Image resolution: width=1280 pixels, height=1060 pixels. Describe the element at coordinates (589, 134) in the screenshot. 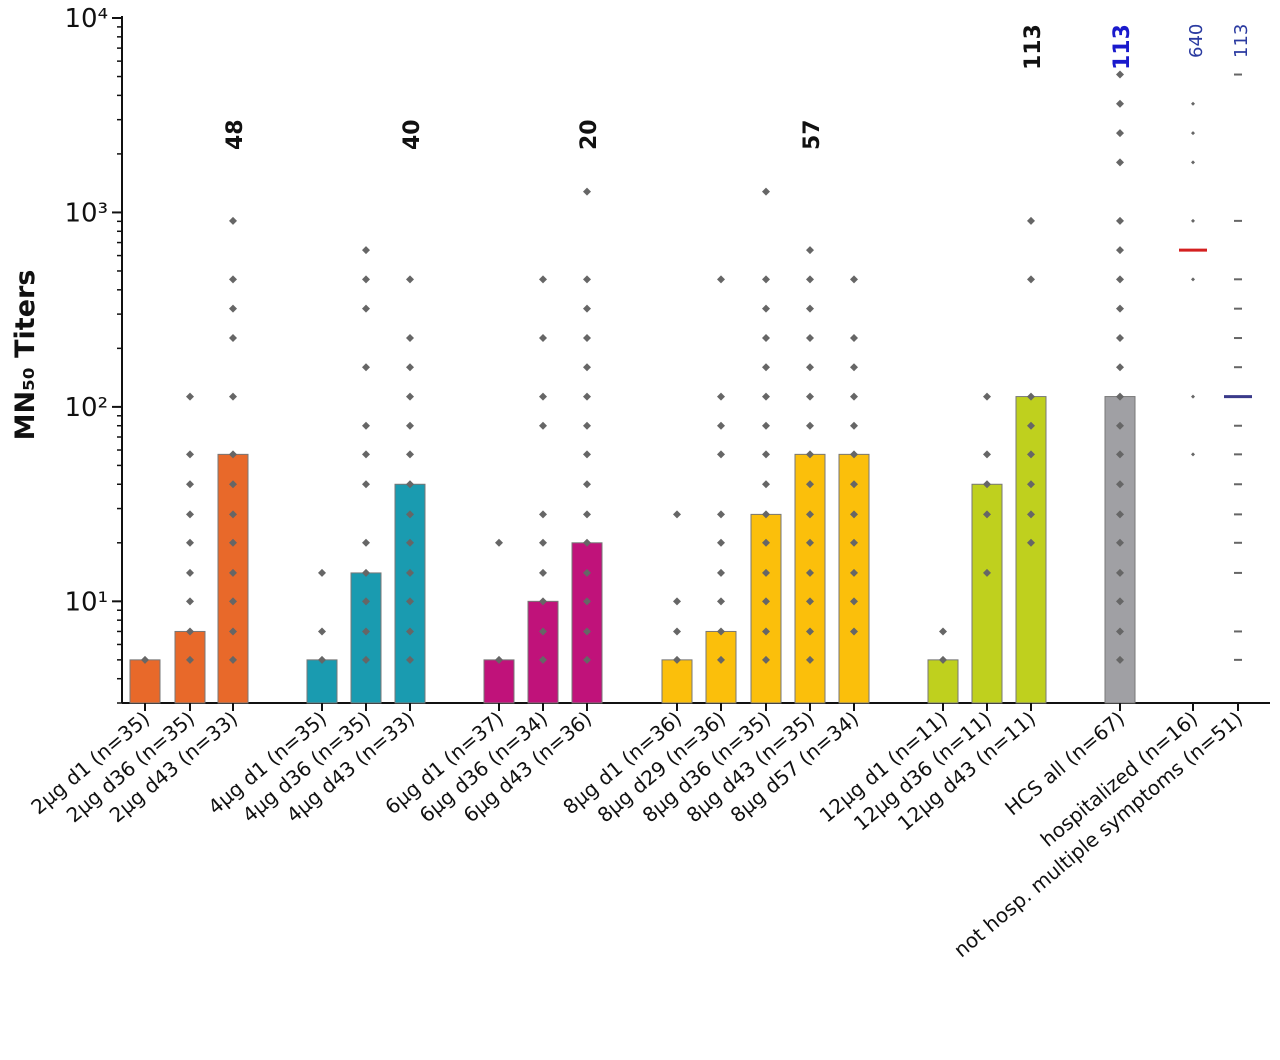

I see `annotation: 20` at that location.